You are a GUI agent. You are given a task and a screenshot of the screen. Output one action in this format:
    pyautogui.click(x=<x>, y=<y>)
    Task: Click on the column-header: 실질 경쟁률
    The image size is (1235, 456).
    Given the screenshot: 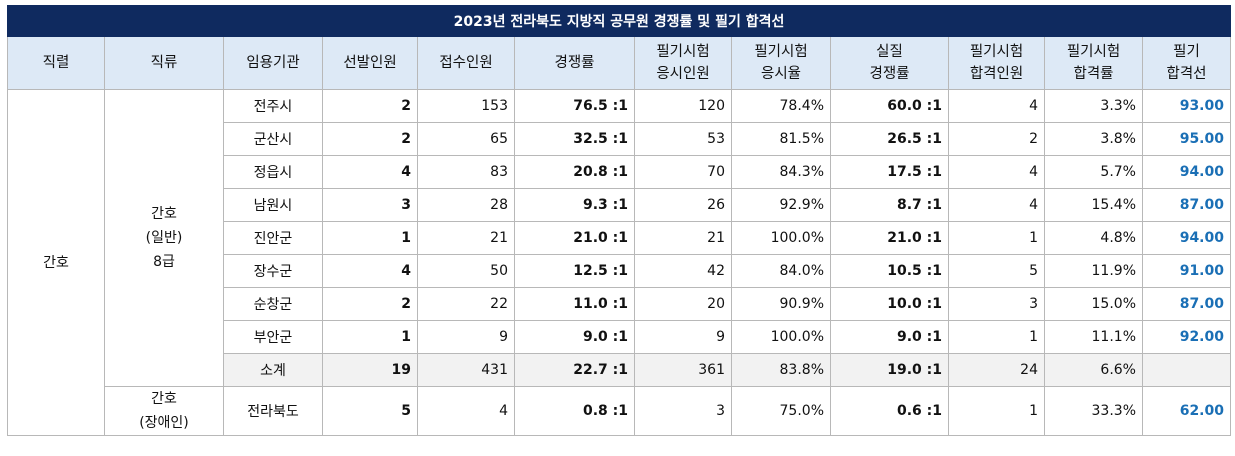 What is the action you would take?
    pyautogui.click(x=889, y=63)
    